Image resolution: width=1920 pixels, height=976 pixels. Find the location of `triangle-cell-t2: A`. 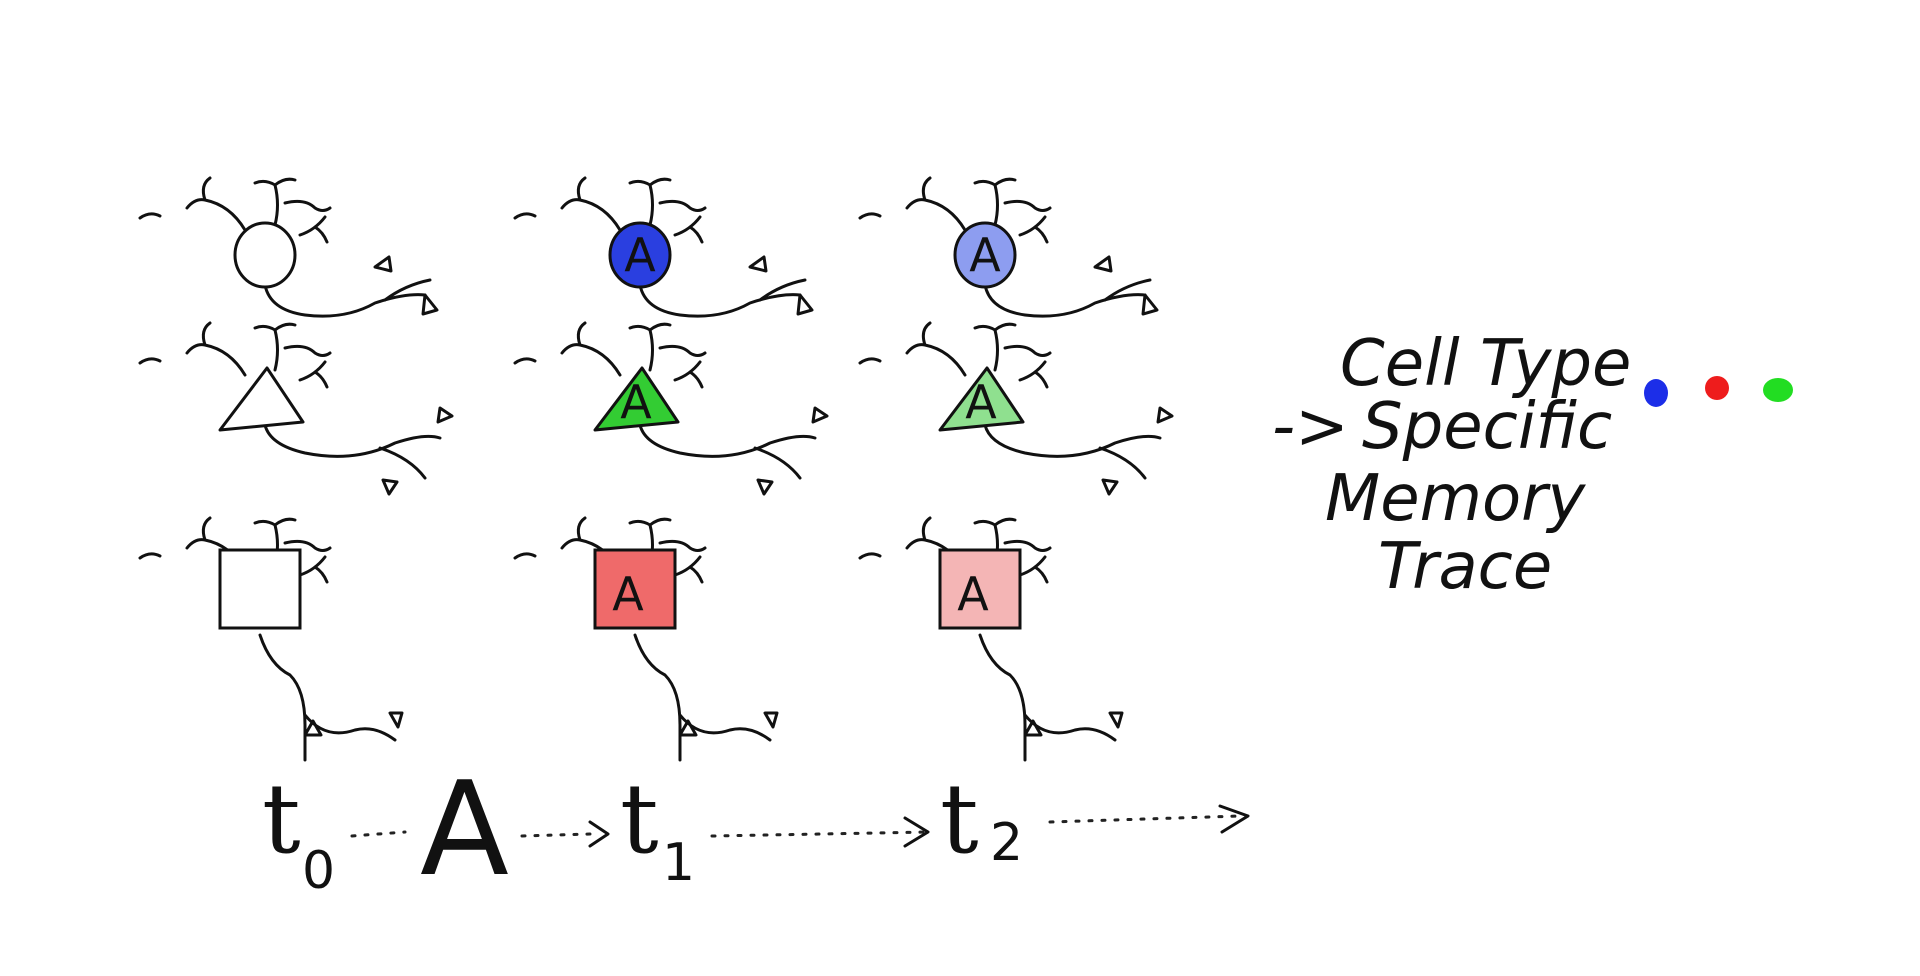

triangle-cell-t2: A is located at coordinates (1016, 408).